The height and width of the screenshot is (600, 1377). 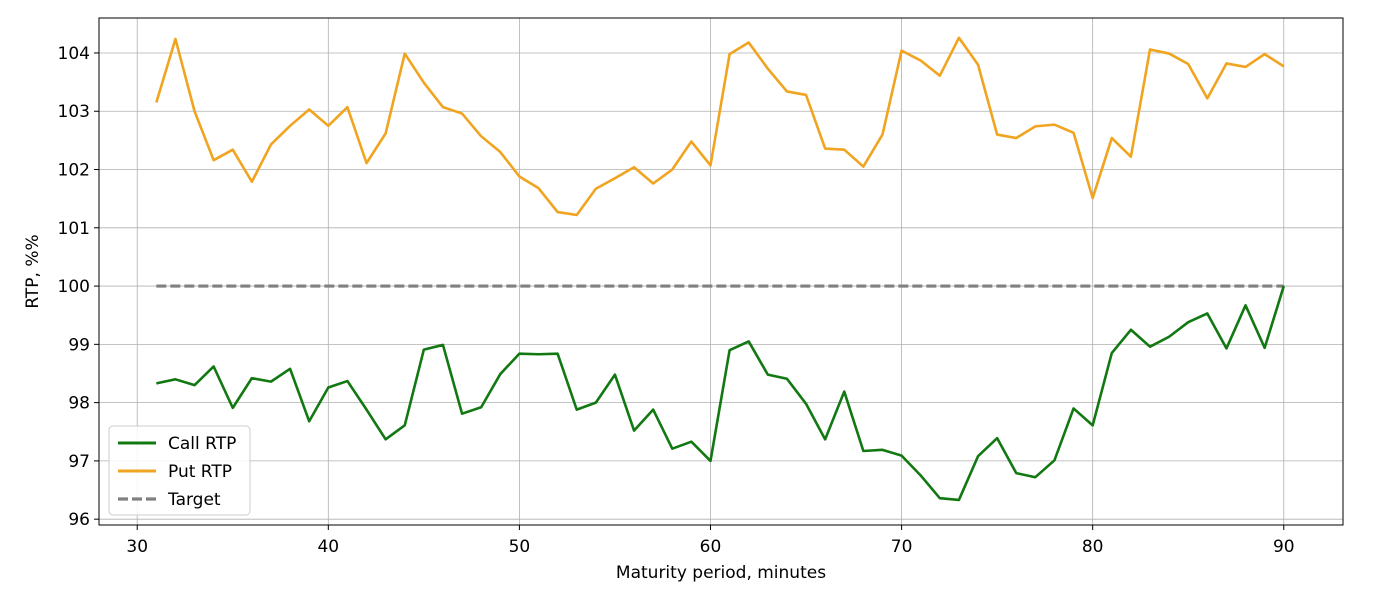 What do you see at coordinates (79, 462) in the screenshot?
I see `y-tick-label: 97` at bounding box center [79, 462].